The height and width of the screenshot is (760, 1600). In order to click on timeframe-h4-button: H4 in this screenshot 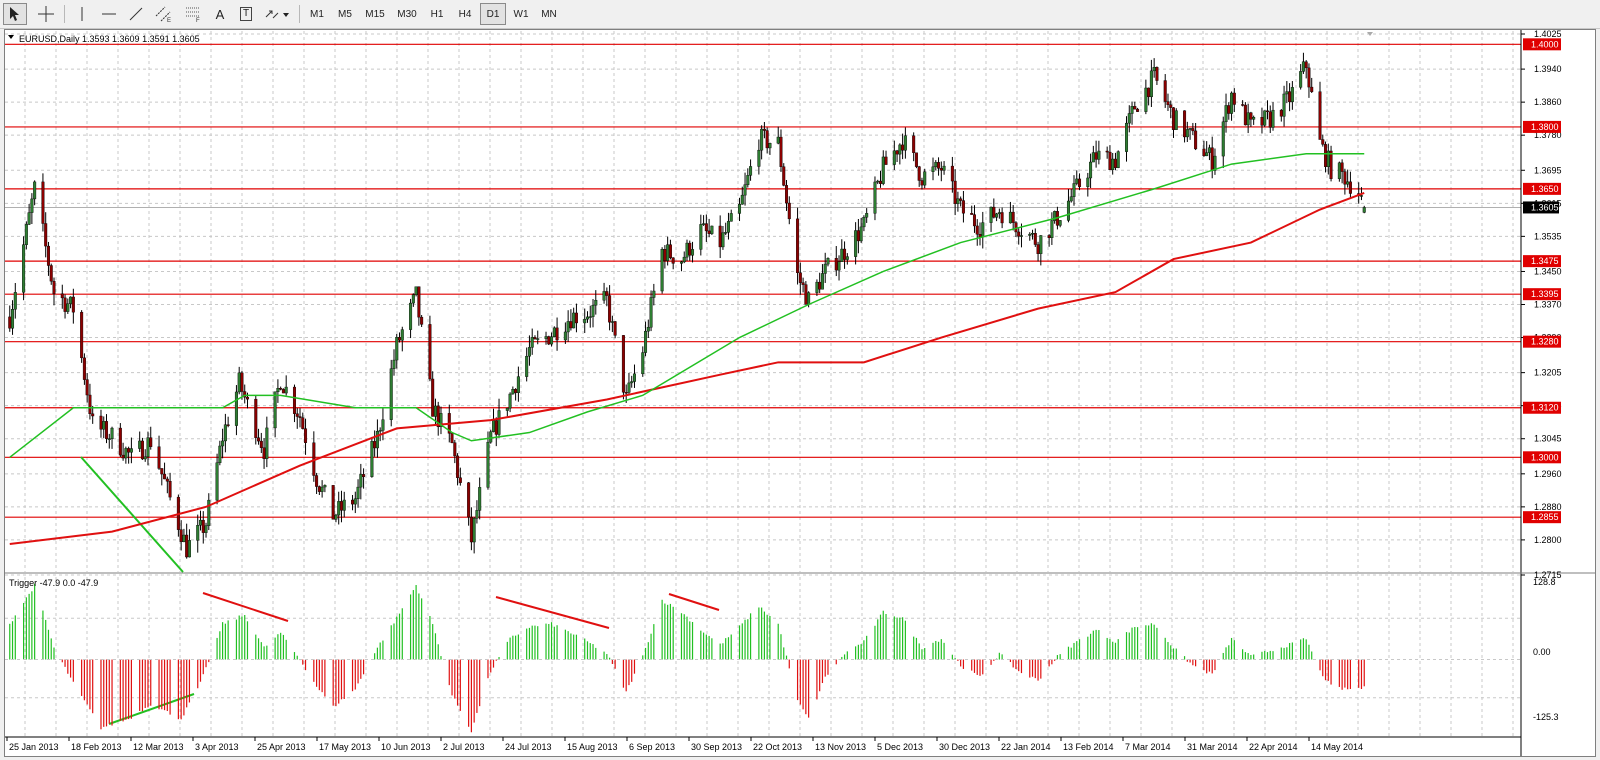, I will do `click(465, 14)`.